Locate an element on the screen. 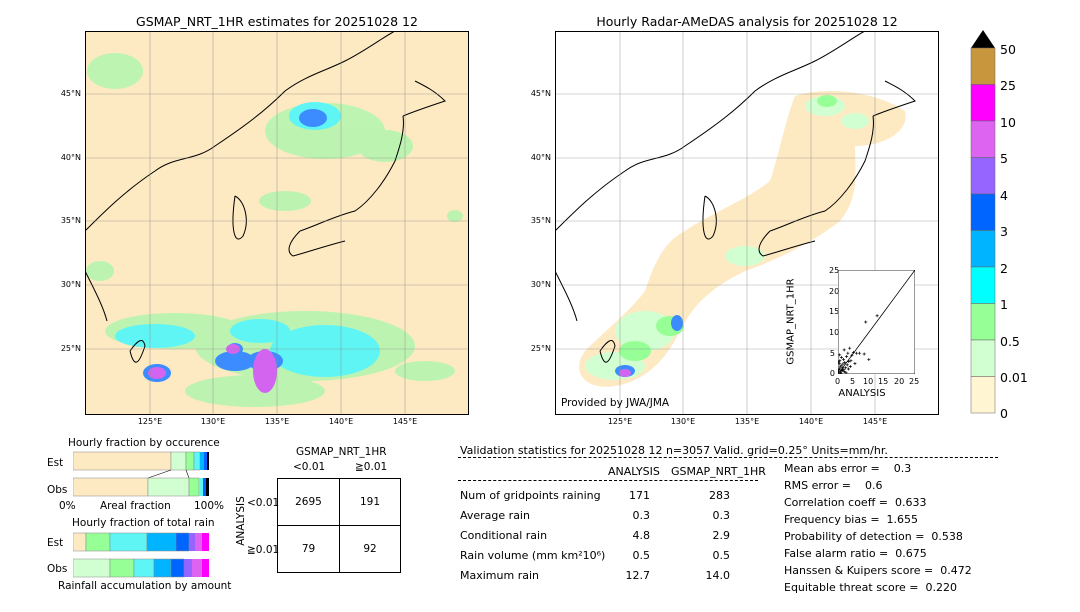  stat-gsmap-volume: 0.5 is located at coordinates (721, 555).